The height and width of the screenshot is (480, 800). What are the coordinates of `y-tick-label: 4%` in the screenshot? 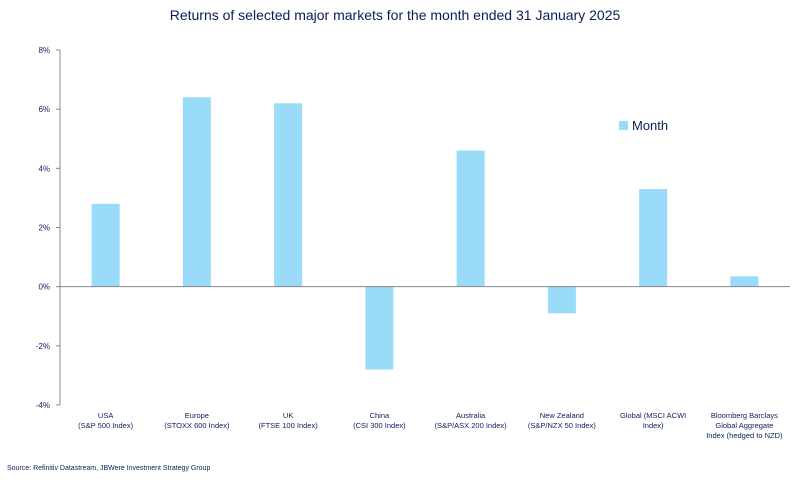 It's located at (44, 168).